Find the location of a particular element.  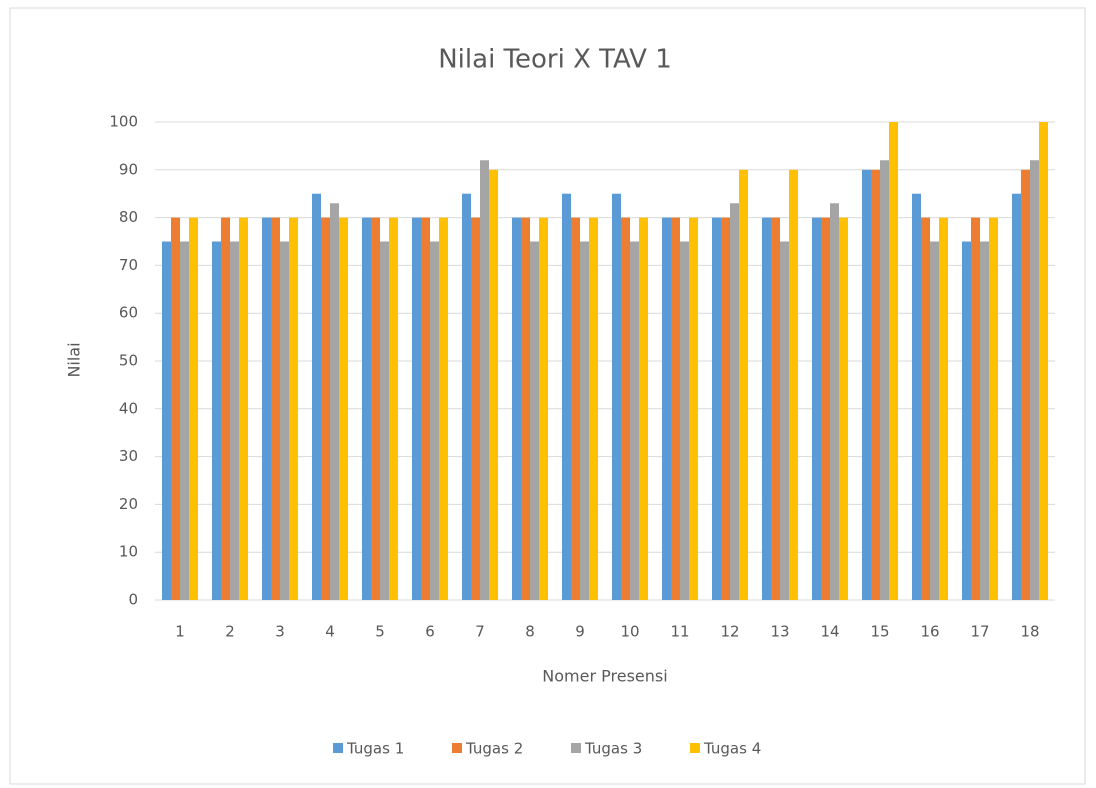

x-tick-label: 18 is located at coordinates (1029, 632).